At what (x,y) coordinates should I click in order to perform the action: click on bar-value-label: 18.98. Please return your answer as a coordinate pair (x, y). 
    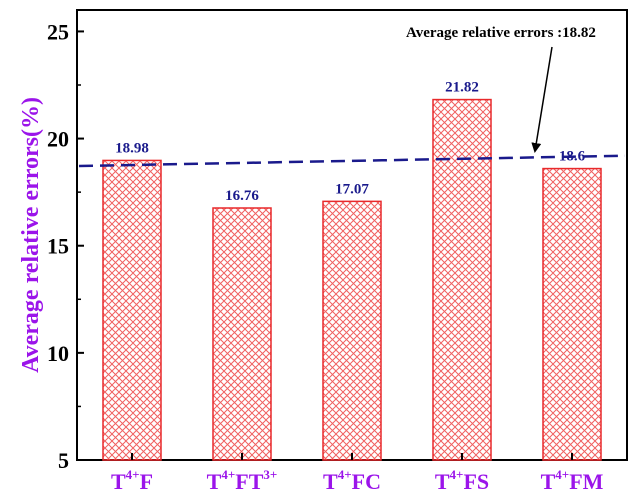
    Looking at the image, I should click on (132, 148).